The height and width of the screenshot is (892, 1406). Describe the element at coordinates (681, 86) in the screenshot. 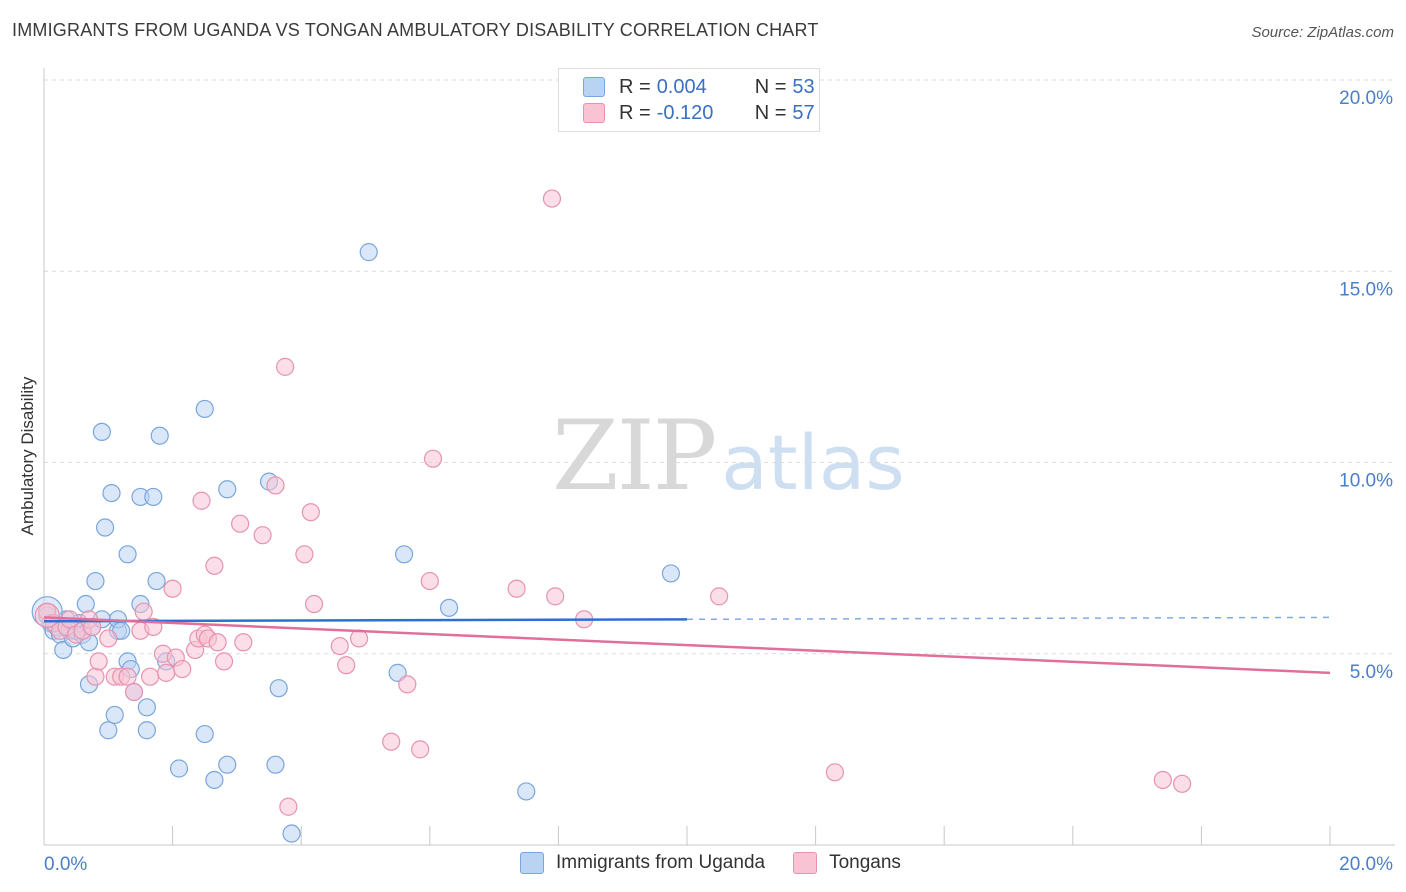

I see `uganda-r-value: 0.004` at that location.